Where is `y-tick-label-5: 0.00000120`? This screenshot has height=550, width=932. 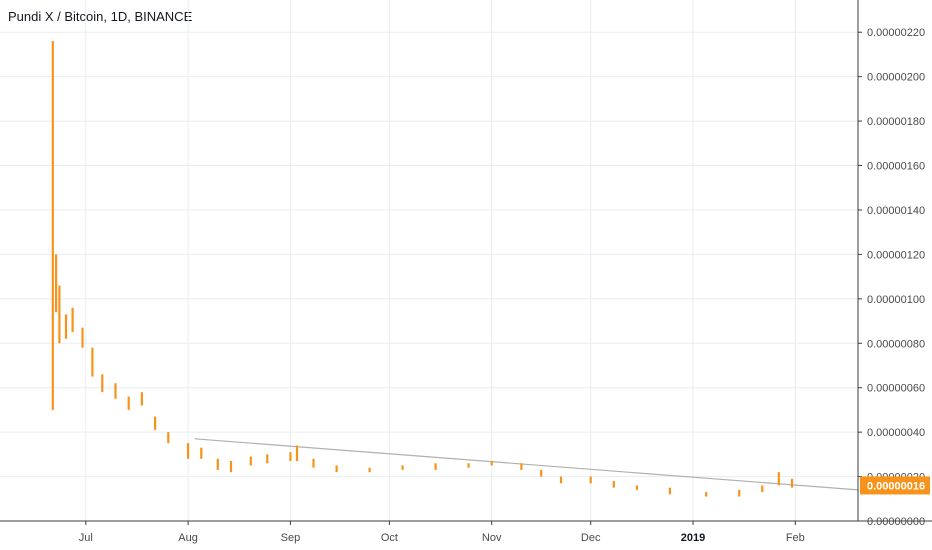
y-tick-label-5: 0.00000120 is located at coordinates (896, 255).